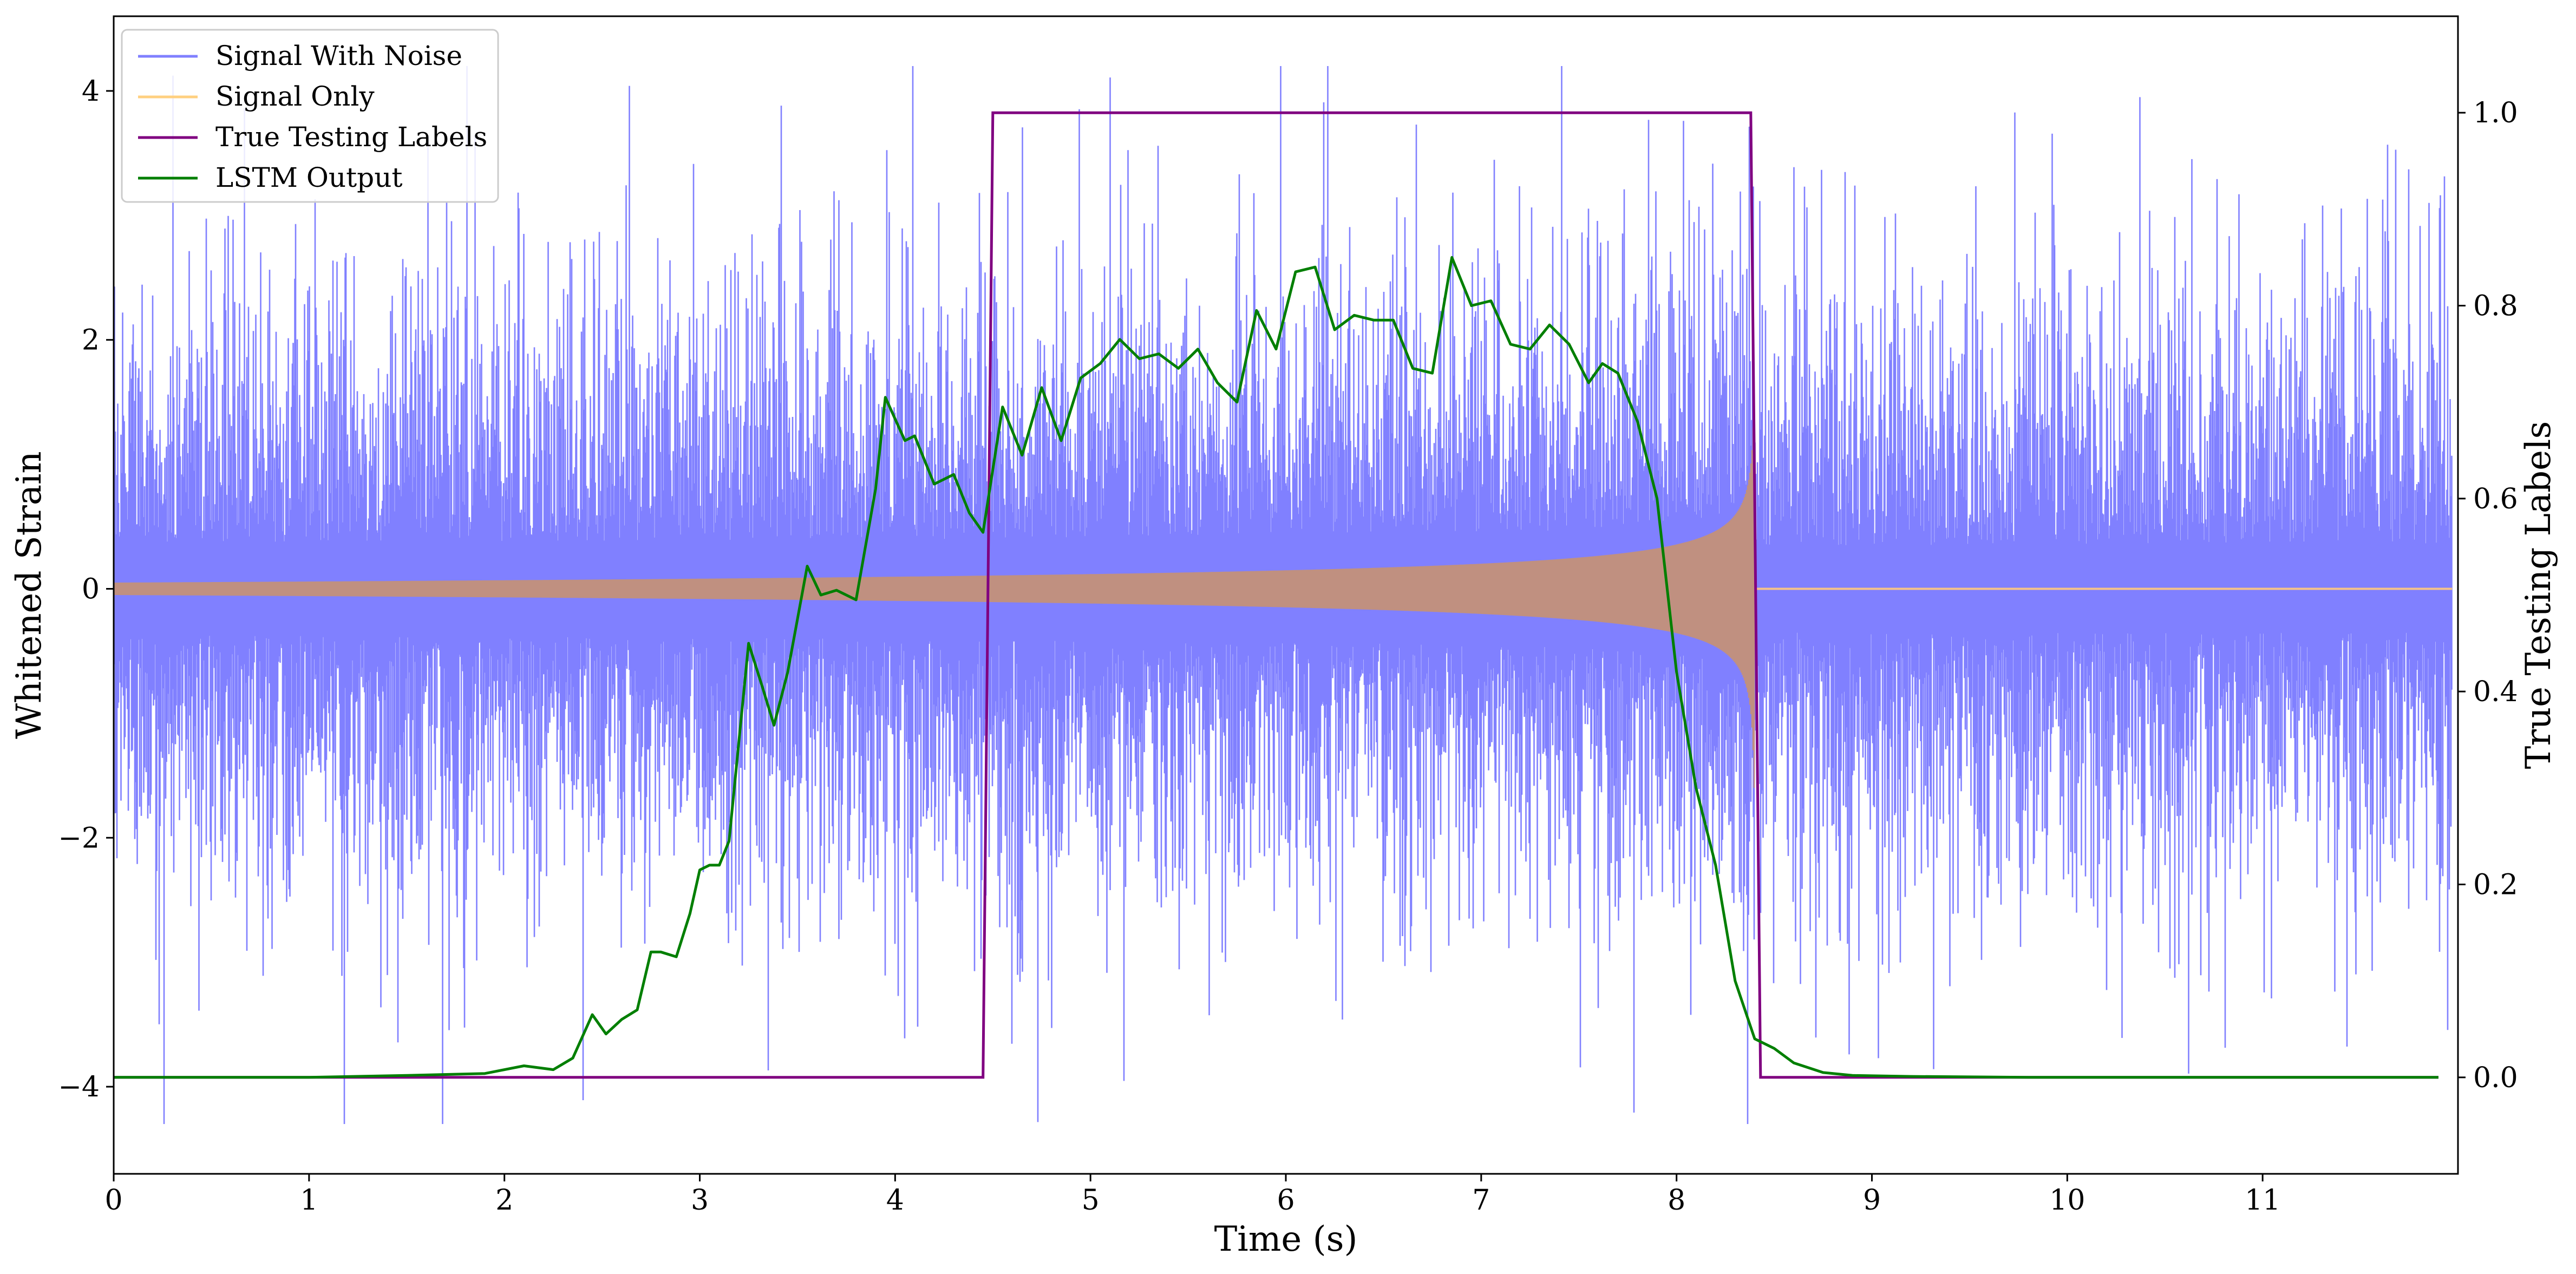 The image size is (2576, 1274). Describe the element at coordinates (91, 340) in the screenshot. I see `y-tick-label: 2` at that location.